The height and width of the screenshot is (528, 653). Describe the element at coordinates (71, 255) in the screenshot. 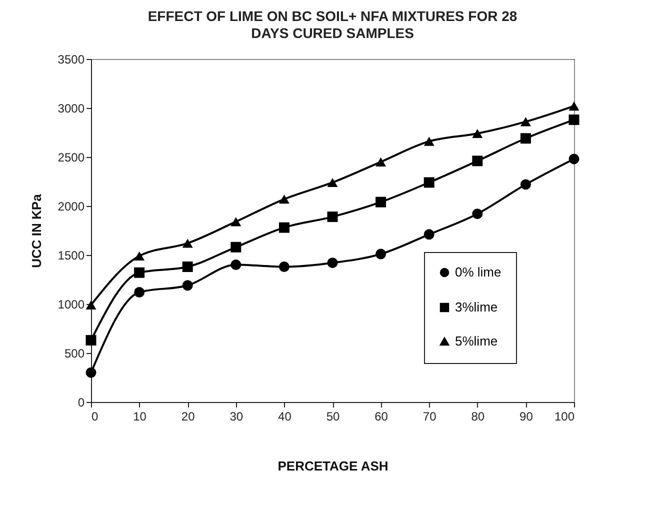

I see `y-tick-label: 1500` at that location.